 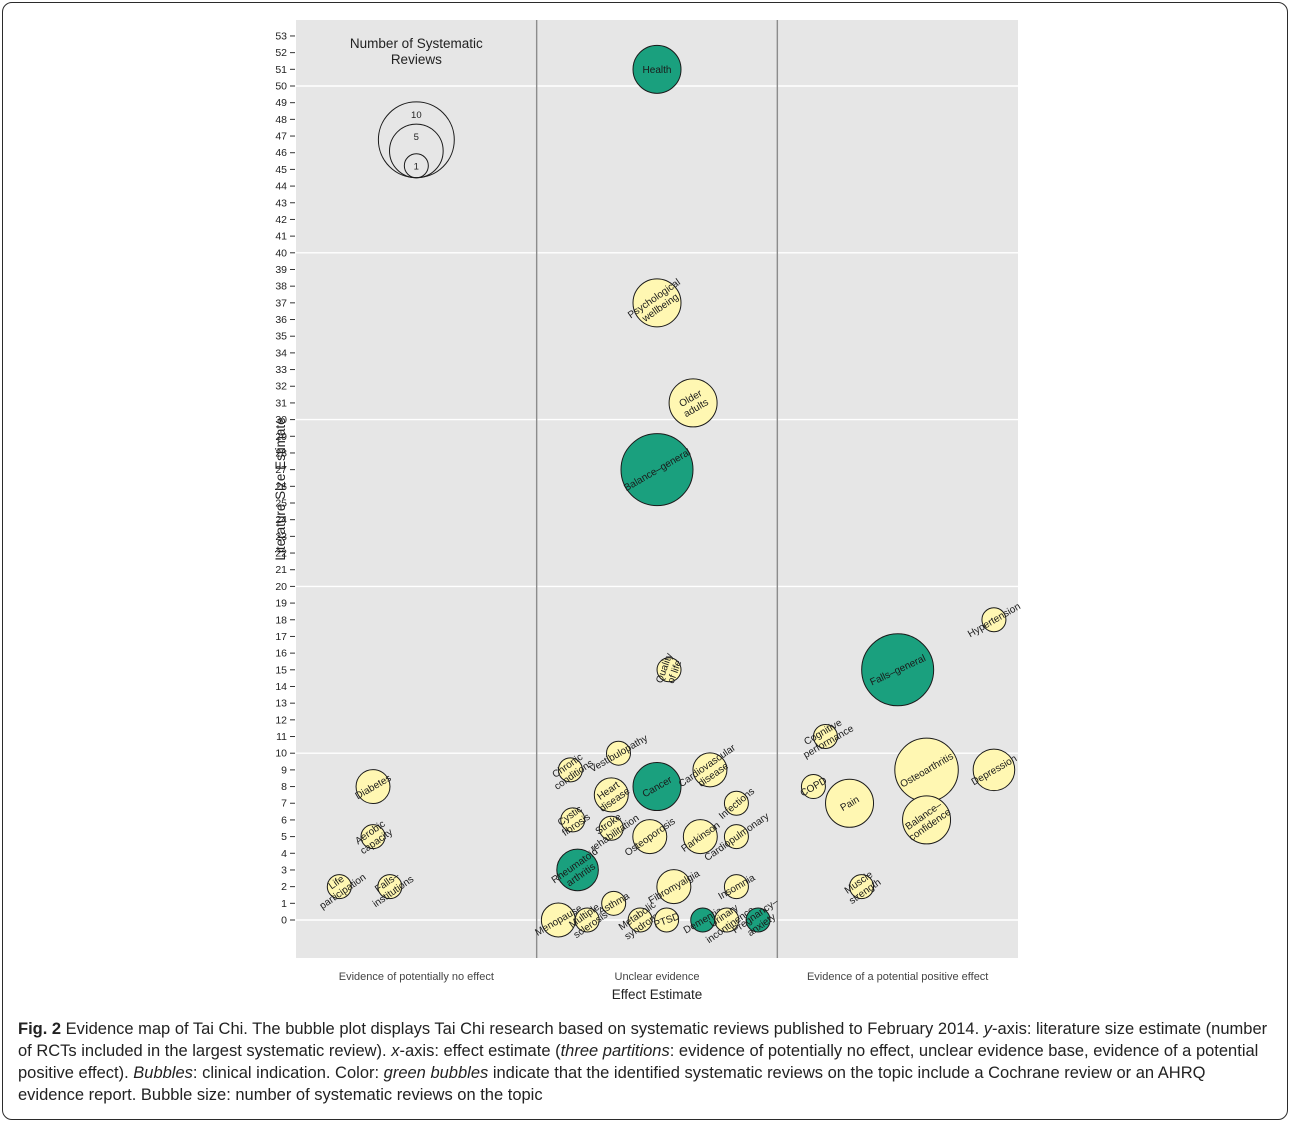 What do you see at coordinates (281, 537) in the screenshot?
I see `y-tick-label-23: 23` at bounding box center [281, 537].